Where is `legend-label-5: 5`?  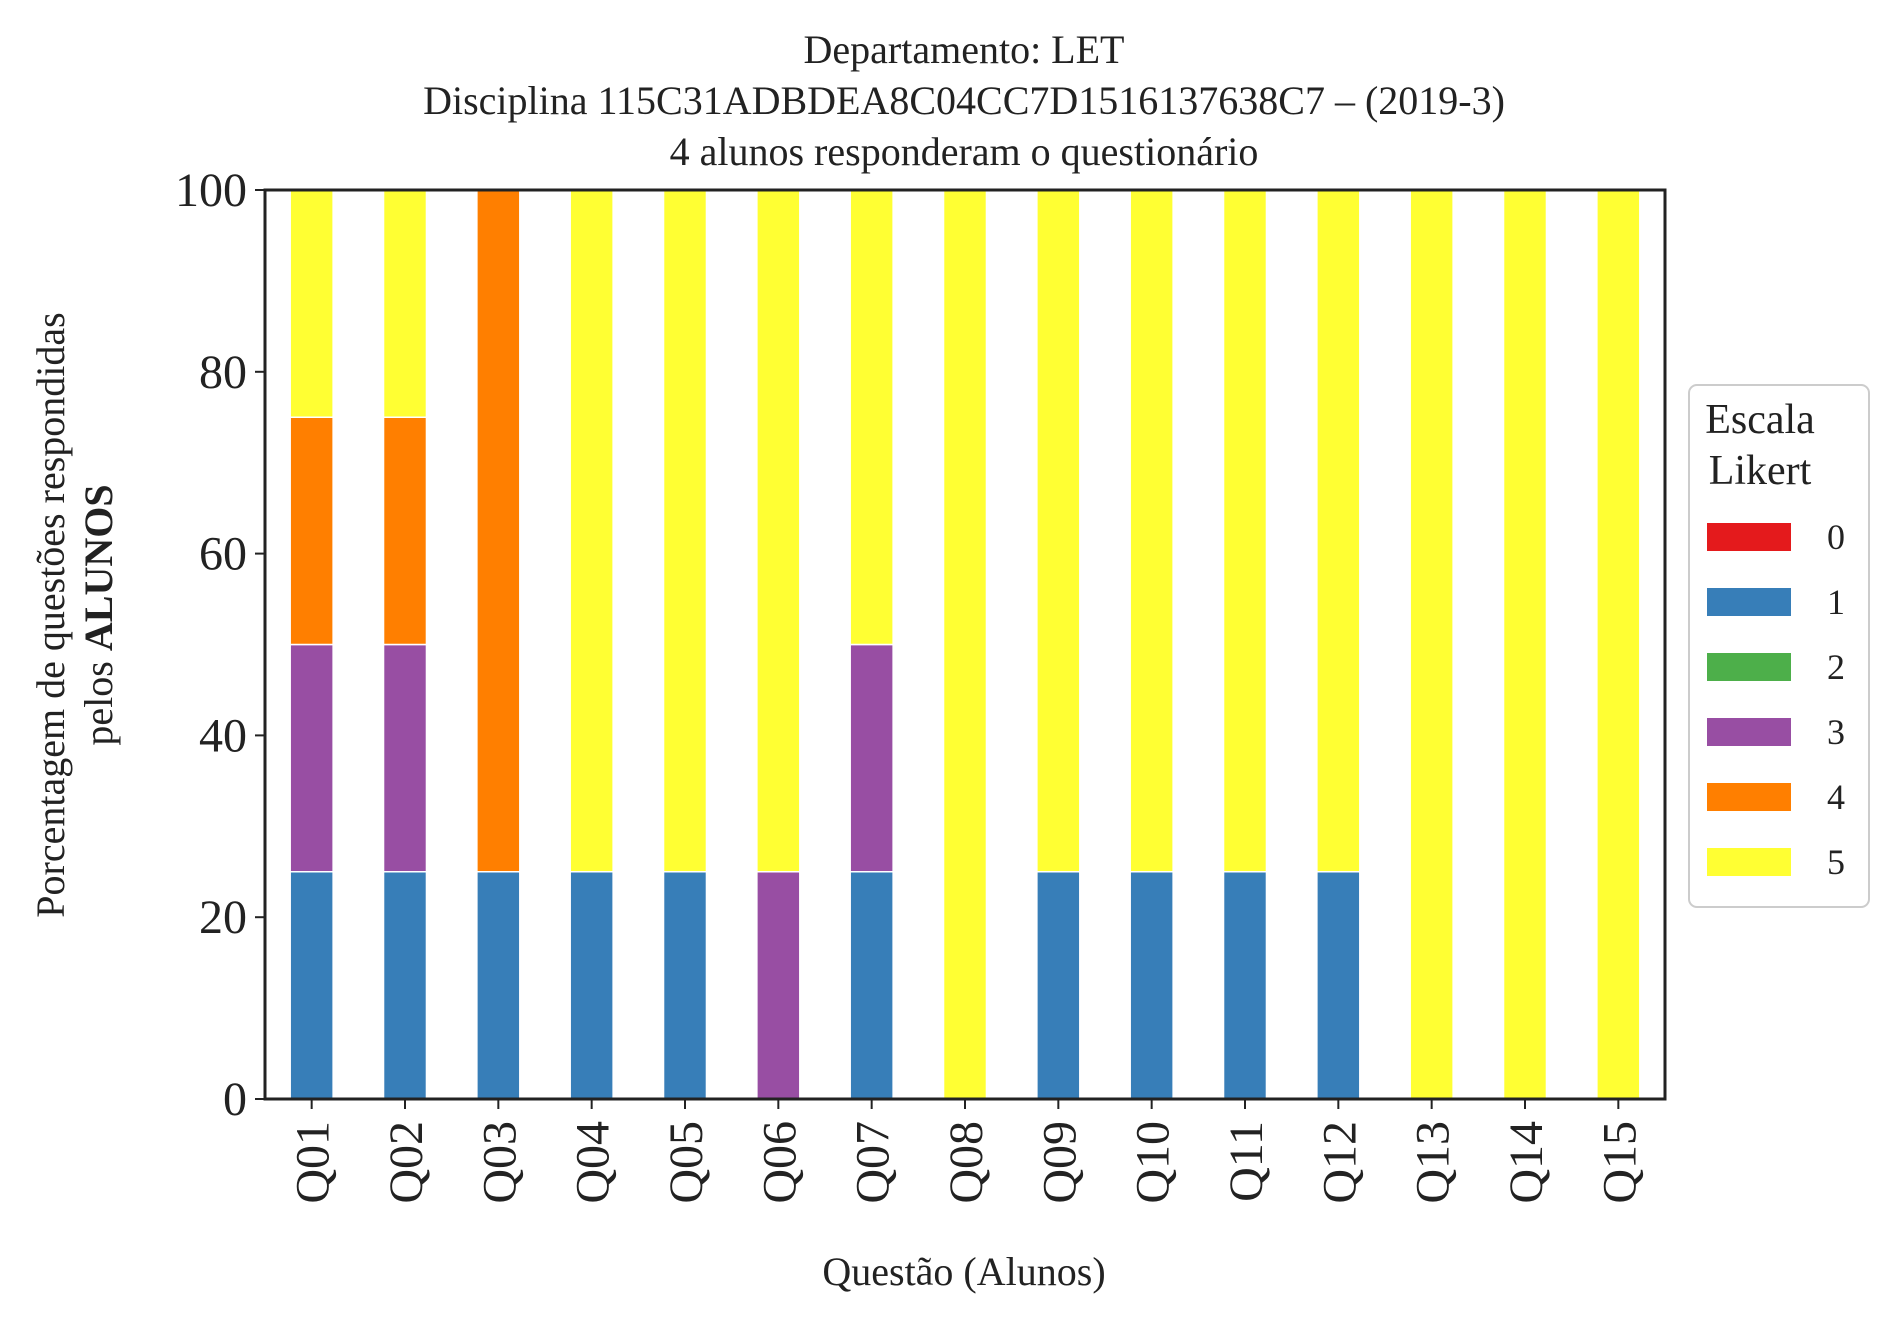 legend-label-5: 5 is located at coordinates (1836, 862).